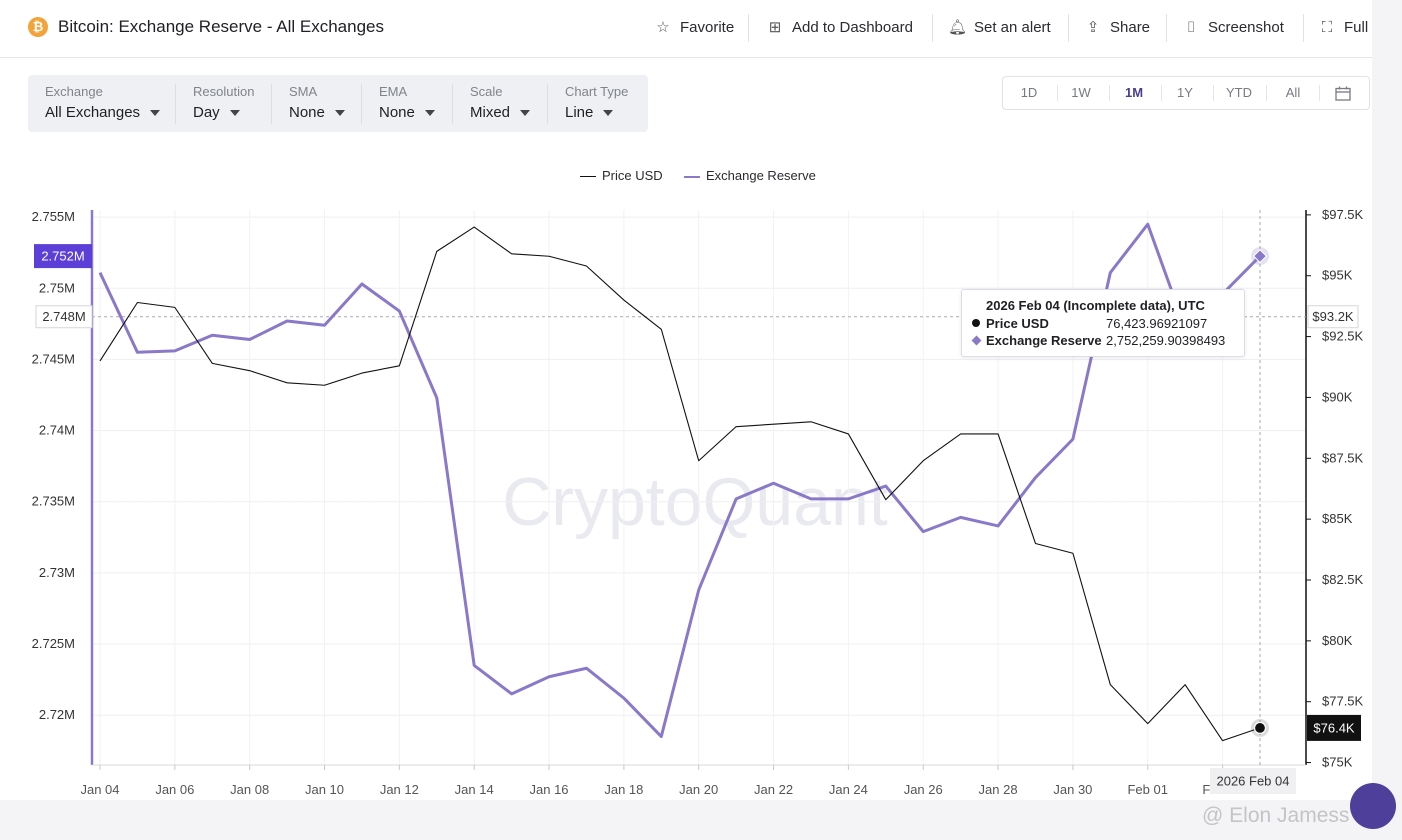 Image resolution: width=1402 pixels, height=840 pixels. I want to click on y-right-tick-label: $75K, so click(1337, 762).